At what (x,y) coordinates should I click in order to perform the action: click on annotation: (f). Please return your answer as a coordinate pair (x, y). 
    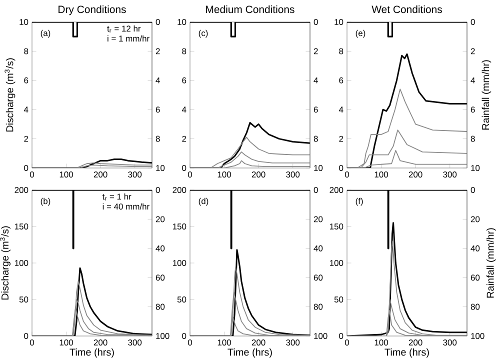
    Looking at the image, I should click on (359, 202).